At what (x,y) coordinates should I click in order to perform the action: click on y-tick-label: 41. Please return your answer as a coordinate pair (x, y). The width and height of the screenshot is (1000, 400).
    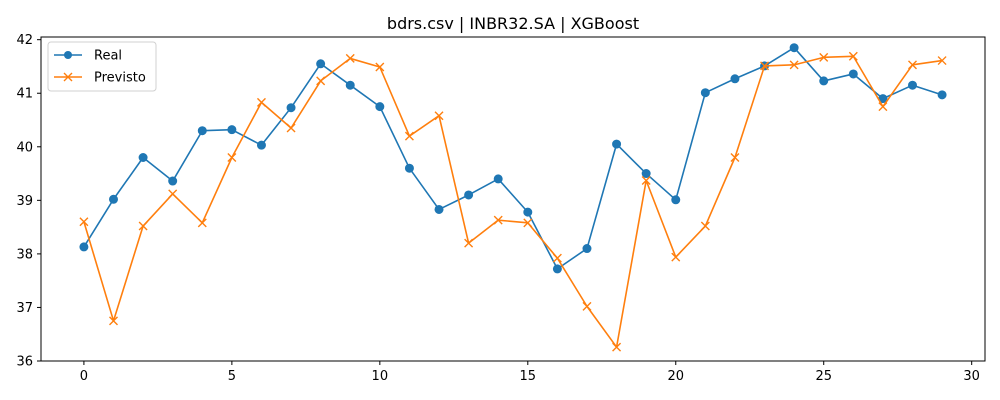
    Looking at the image, I should click on (24, 94).